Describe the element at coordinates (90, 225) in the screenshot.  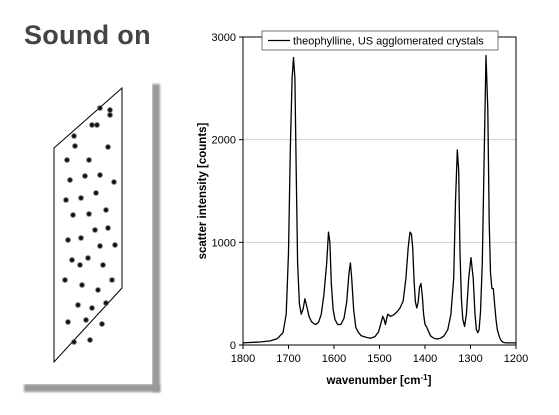
I see `particle-group` at that location.